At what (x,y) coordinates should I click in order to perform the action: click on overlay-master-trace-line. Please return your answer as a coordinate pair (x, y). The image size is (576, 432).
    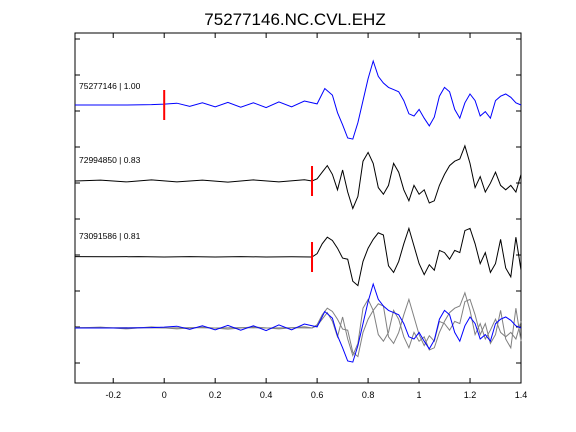
    Looking at the image, I should click on (298, 322).